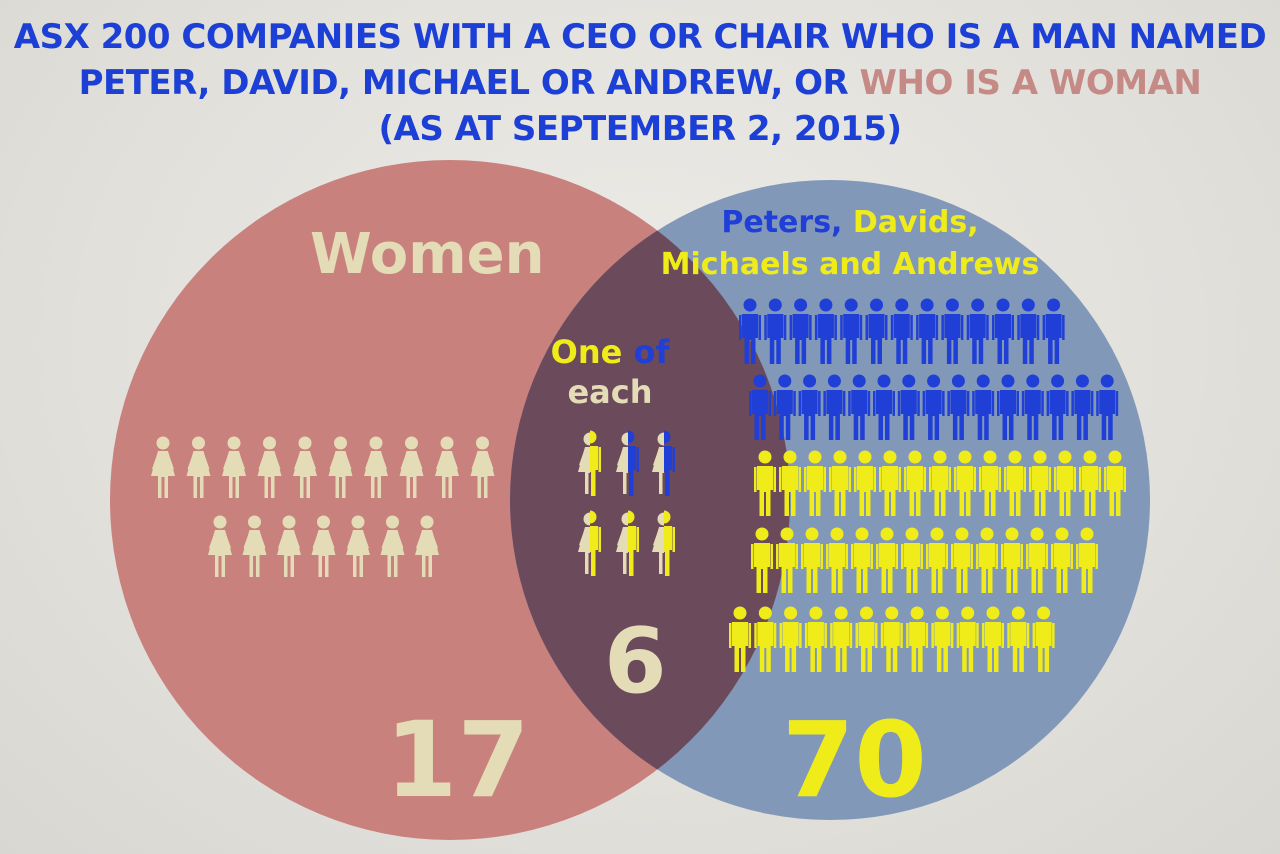 The image size is (1280, 854). I want to click on overlap-label-part-3: each, so click(610, 392).